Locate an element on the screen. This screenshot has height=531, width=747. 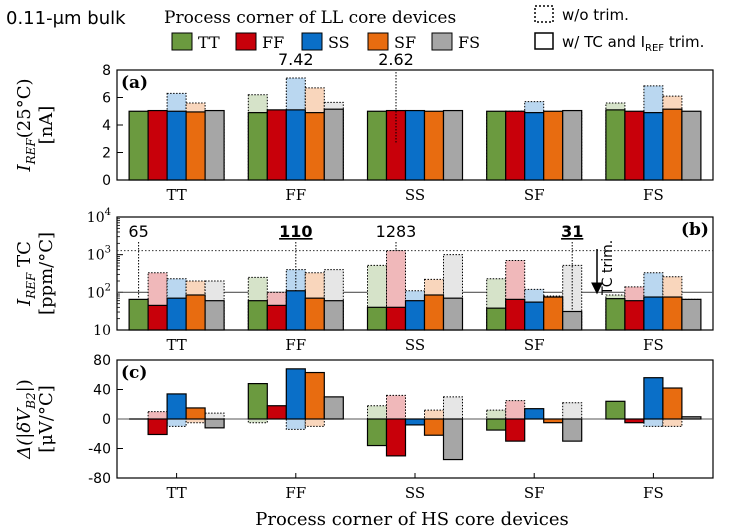
ytick-label-exp: 2 is located at coordinates (108, 287).